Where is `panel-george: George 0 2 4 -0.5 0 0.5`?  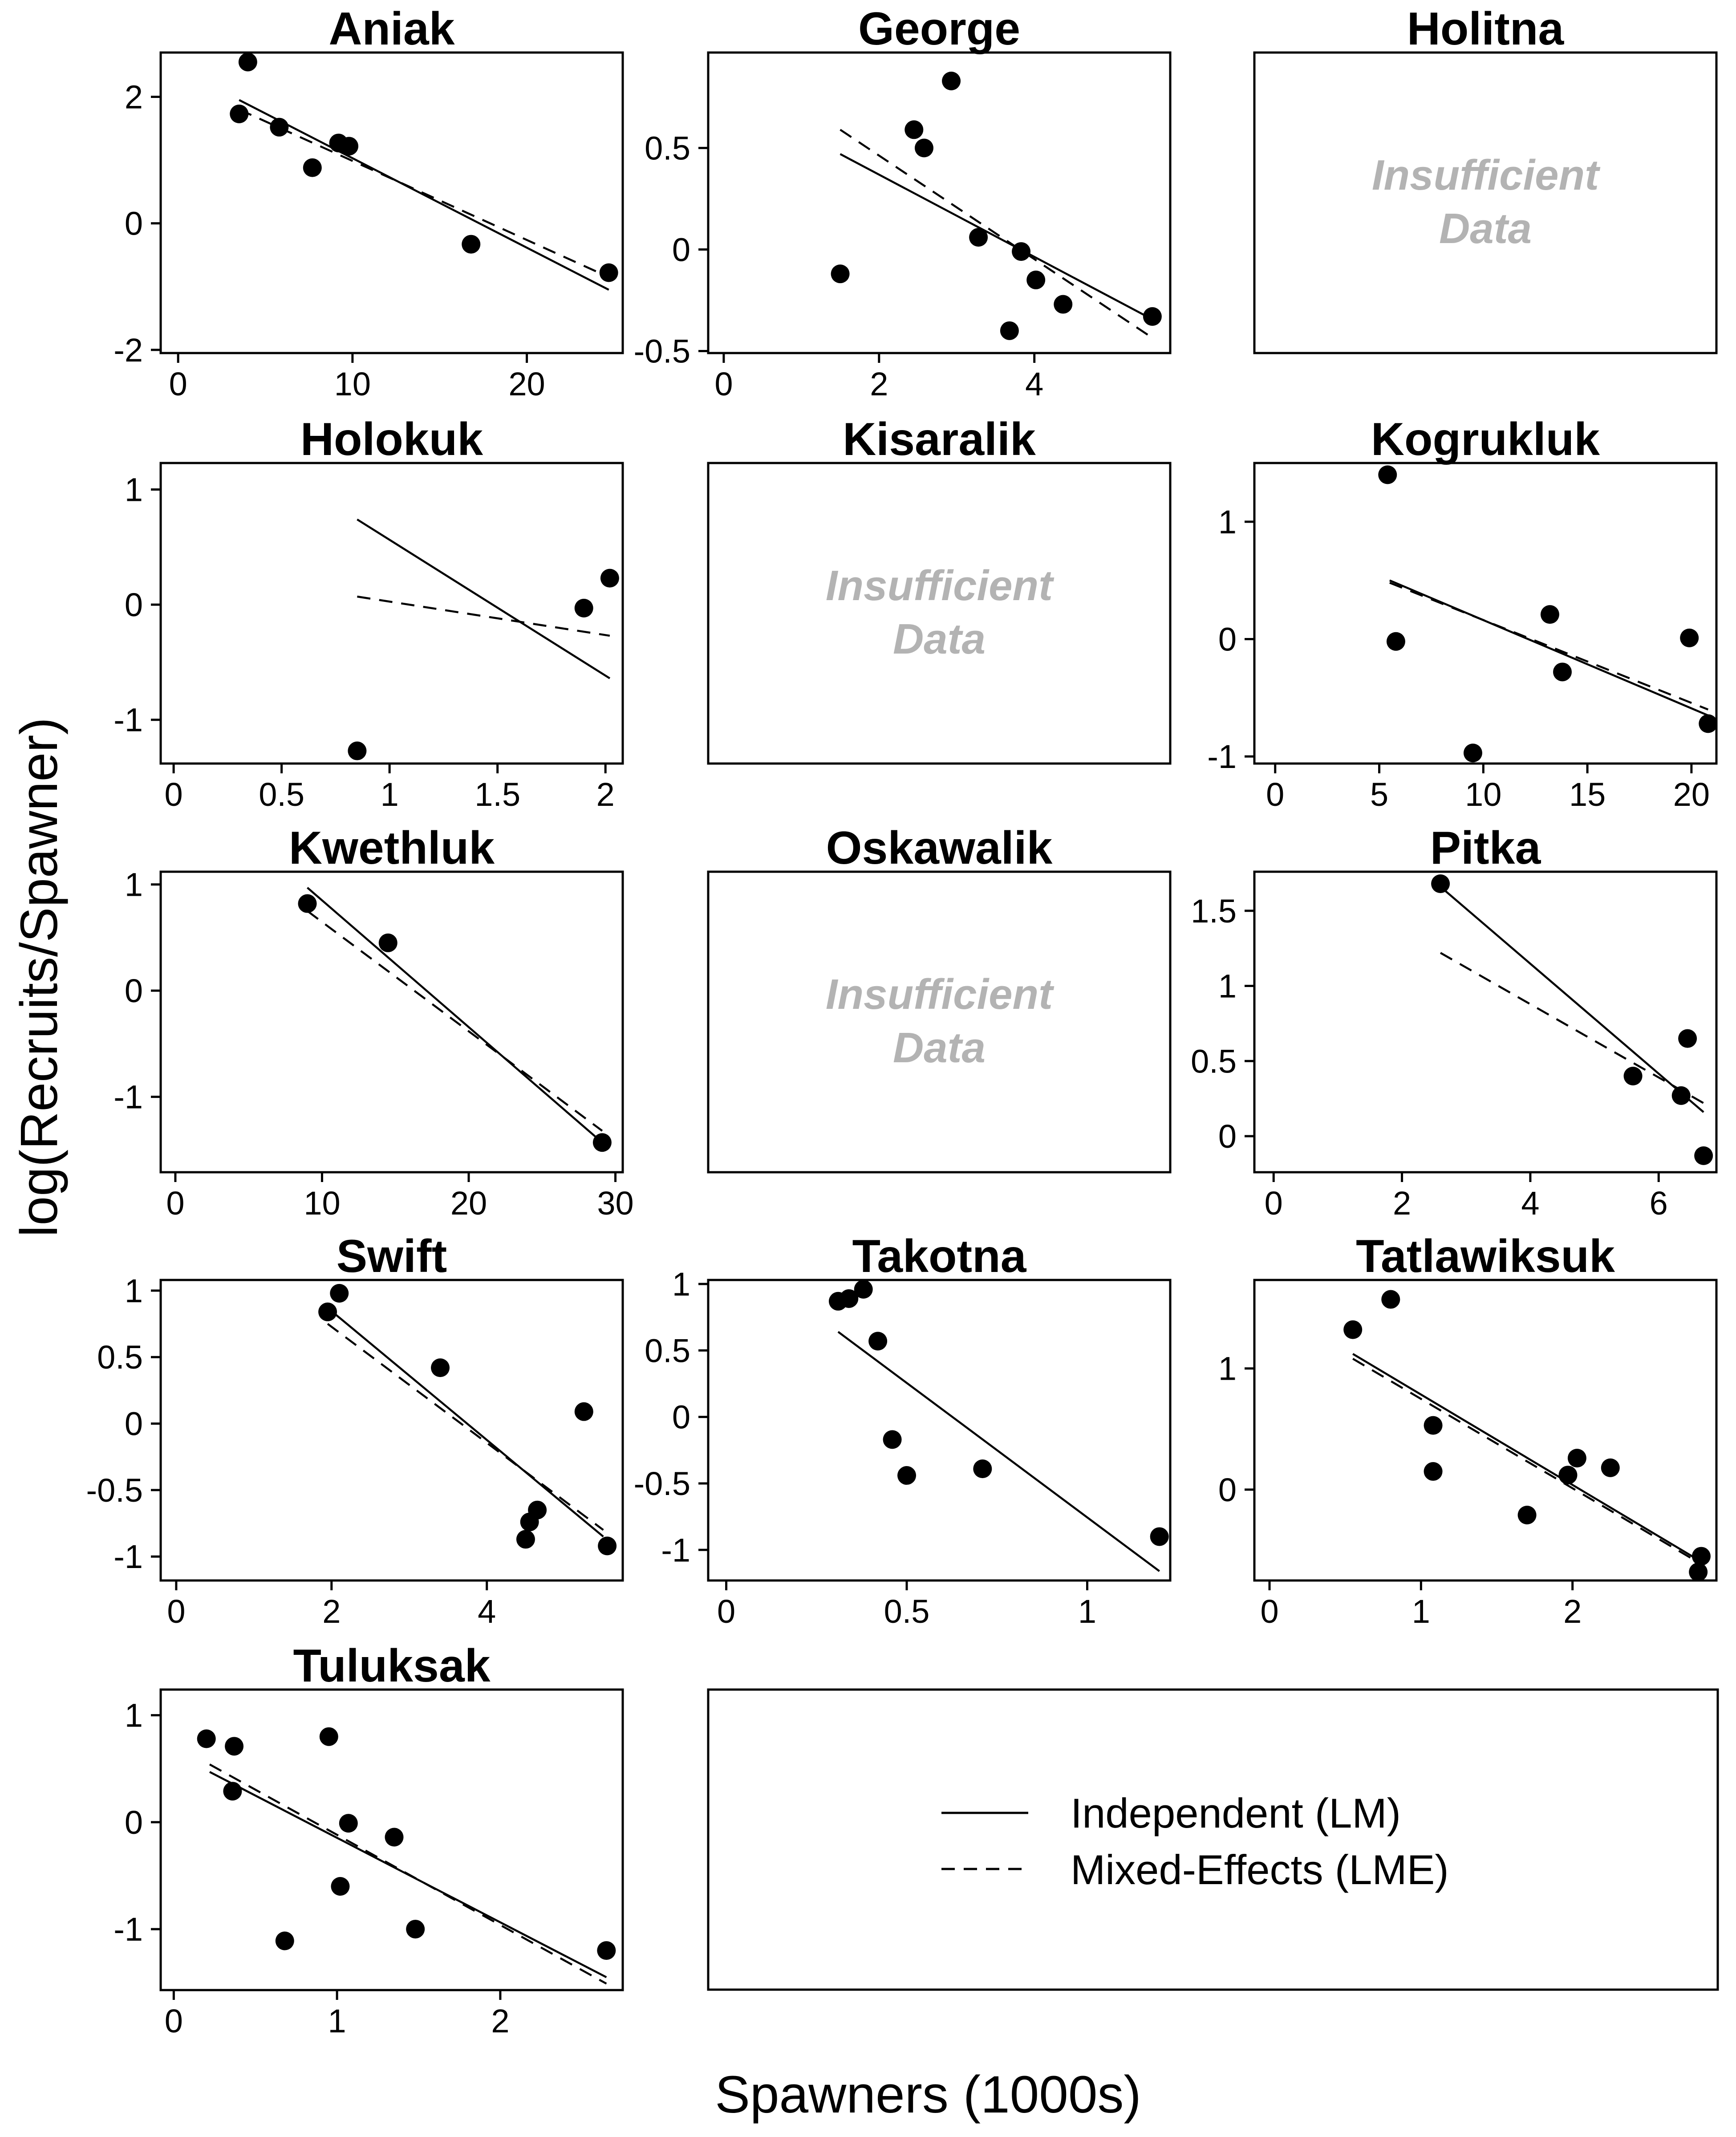
panel-george: George 0 2 4 -0.5 0 0.5 is located at coordinates (902, 202).